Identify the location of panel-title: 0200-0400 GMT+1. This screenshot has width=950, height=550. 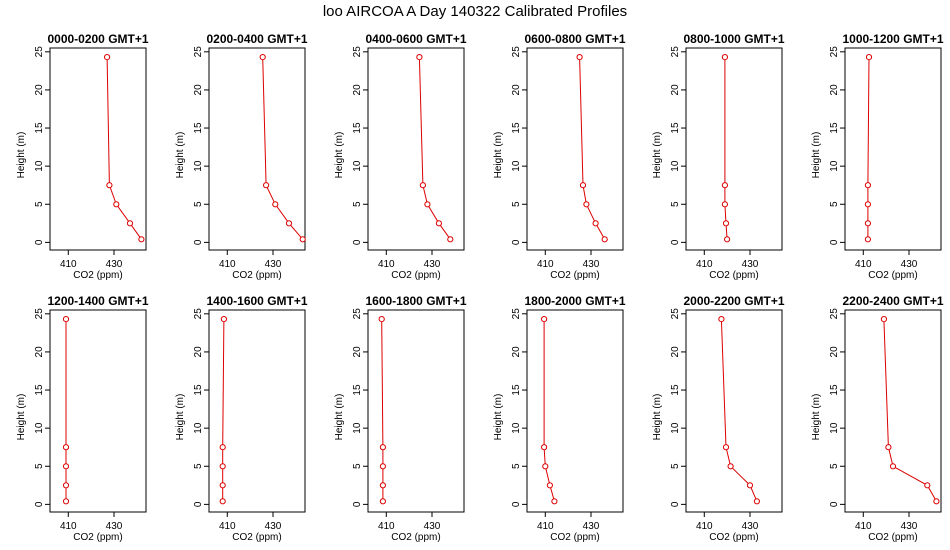
(256, 39).